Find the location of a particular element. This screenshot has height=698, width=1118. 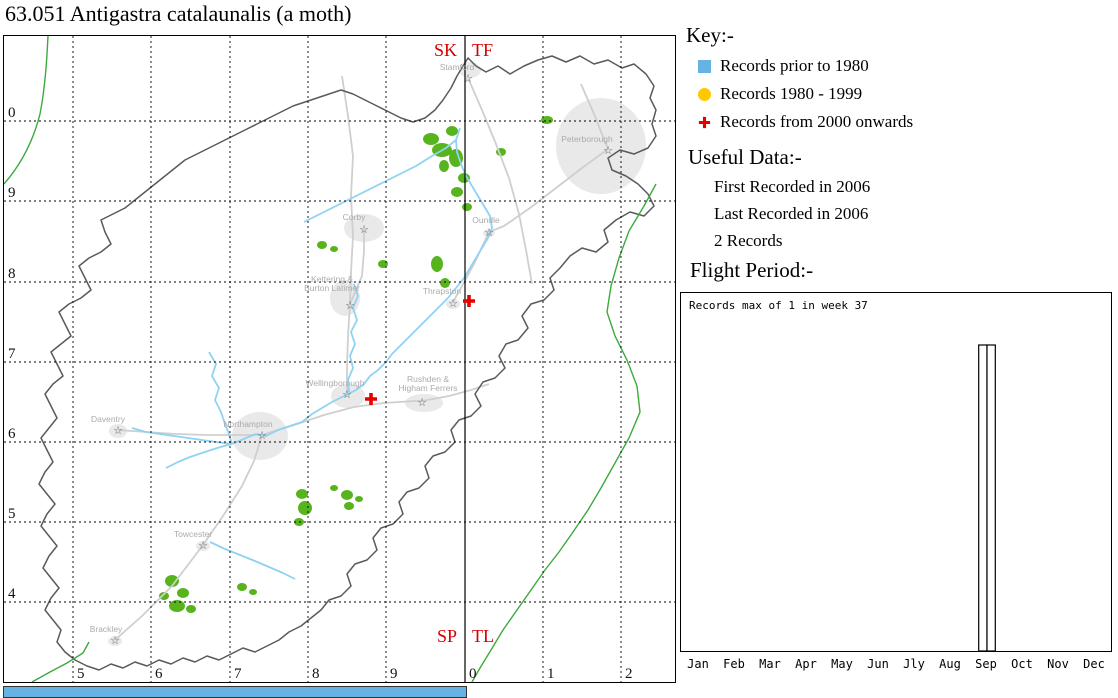

grid-row-label: 5 is located at coordinates (12, 514).